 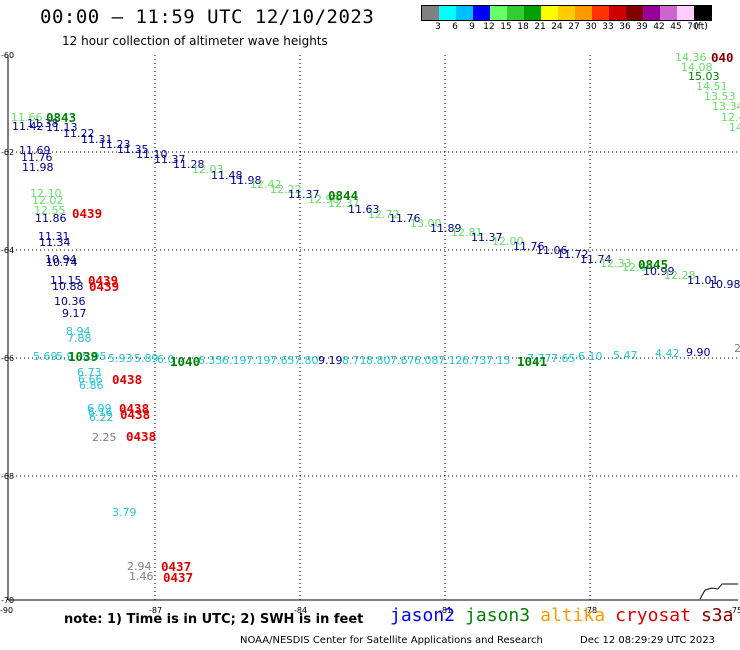 What do you see at coordinates (152, 154) in the screenshot?
I see `wave-height-value: 11.10` at bounding box center [152, 154].